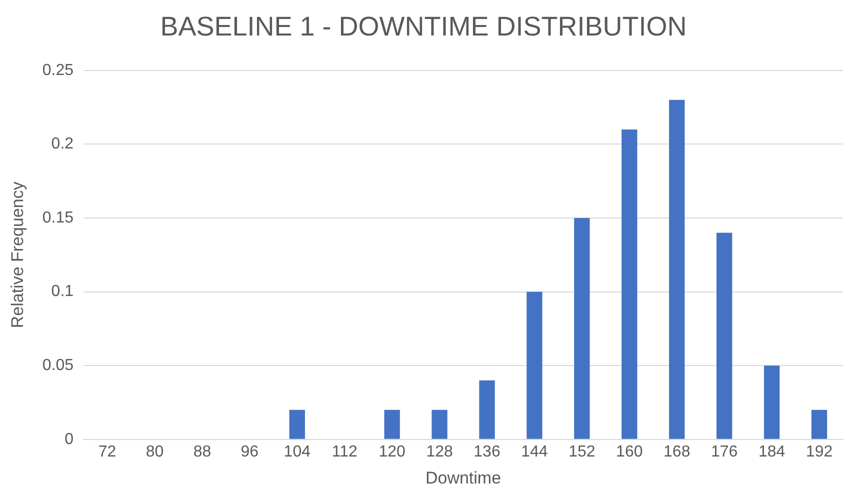 This screenshot has width=849, height=497. What do you see at coordinates (202, 451) in the screenshot?
I see `x-tick-label: 88` at bounding box center [202, 451].